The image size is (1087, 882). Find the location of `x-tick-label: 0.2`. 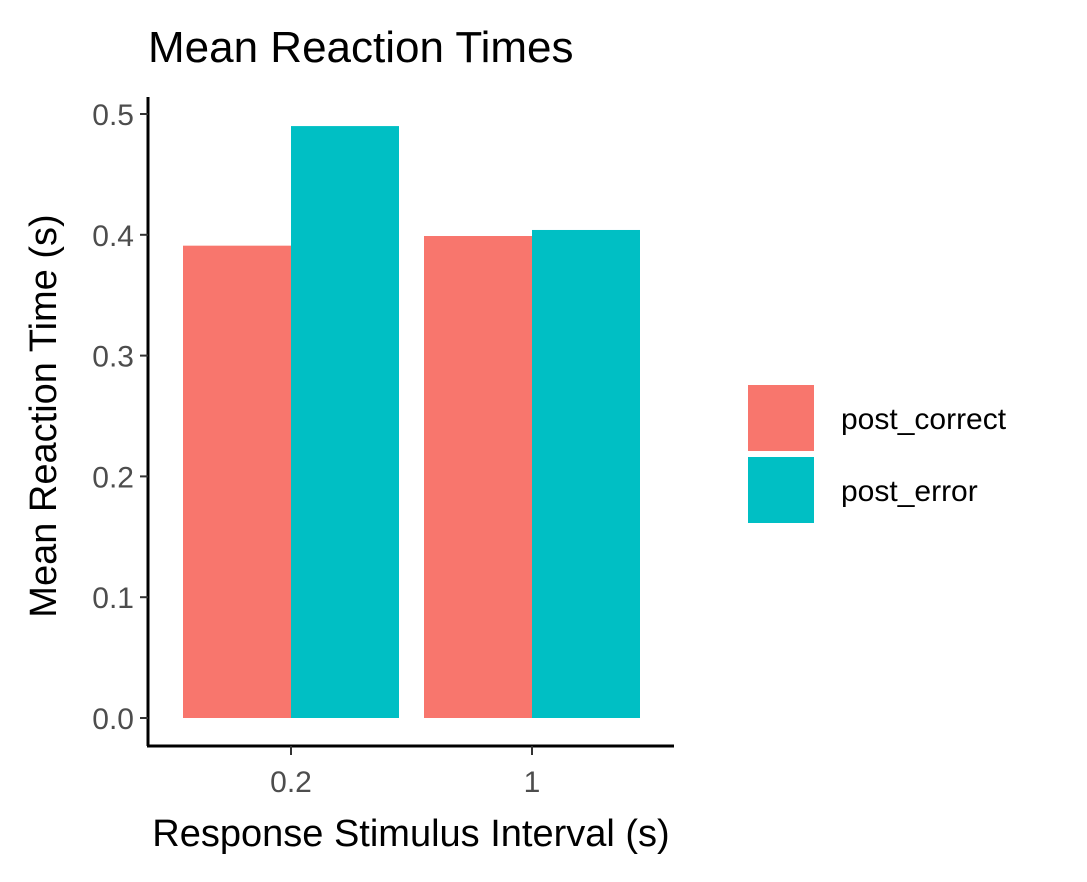

x-tick-label: 0.2 is located at coordinates (291, 782).